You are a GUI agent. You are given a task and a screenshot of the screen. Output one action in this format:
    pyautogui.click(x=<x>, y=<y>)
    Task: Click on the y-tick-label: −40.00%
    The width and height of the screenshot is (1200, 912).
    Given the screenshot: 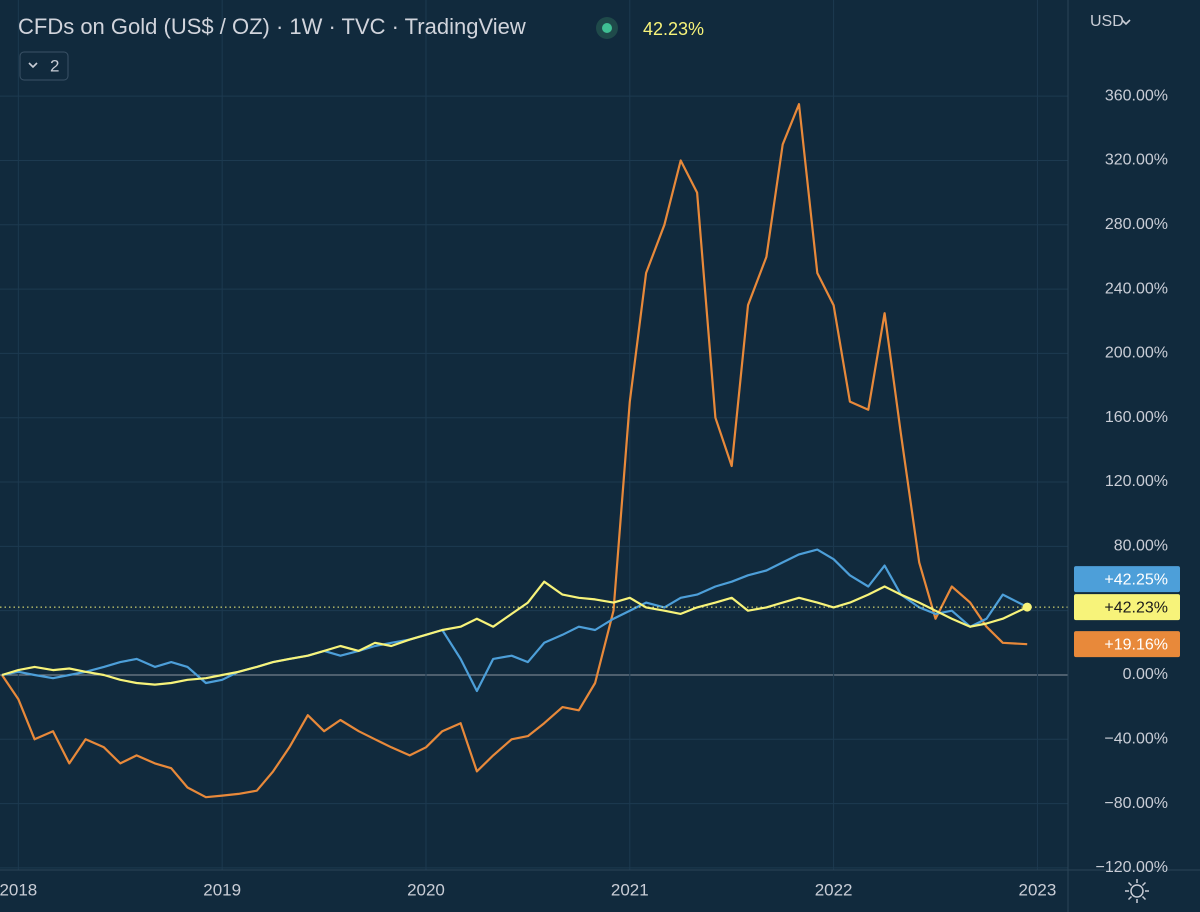 What is the action you would take?
    pyautogui.click(x=1136, y=739)
    